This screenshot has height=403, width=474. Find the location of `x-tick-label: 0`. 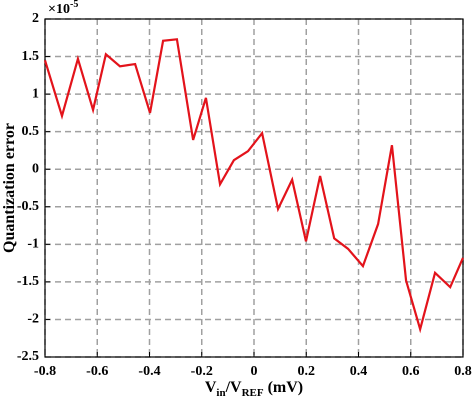

x-tick-label: 0 is located at coordinates (254, 371).